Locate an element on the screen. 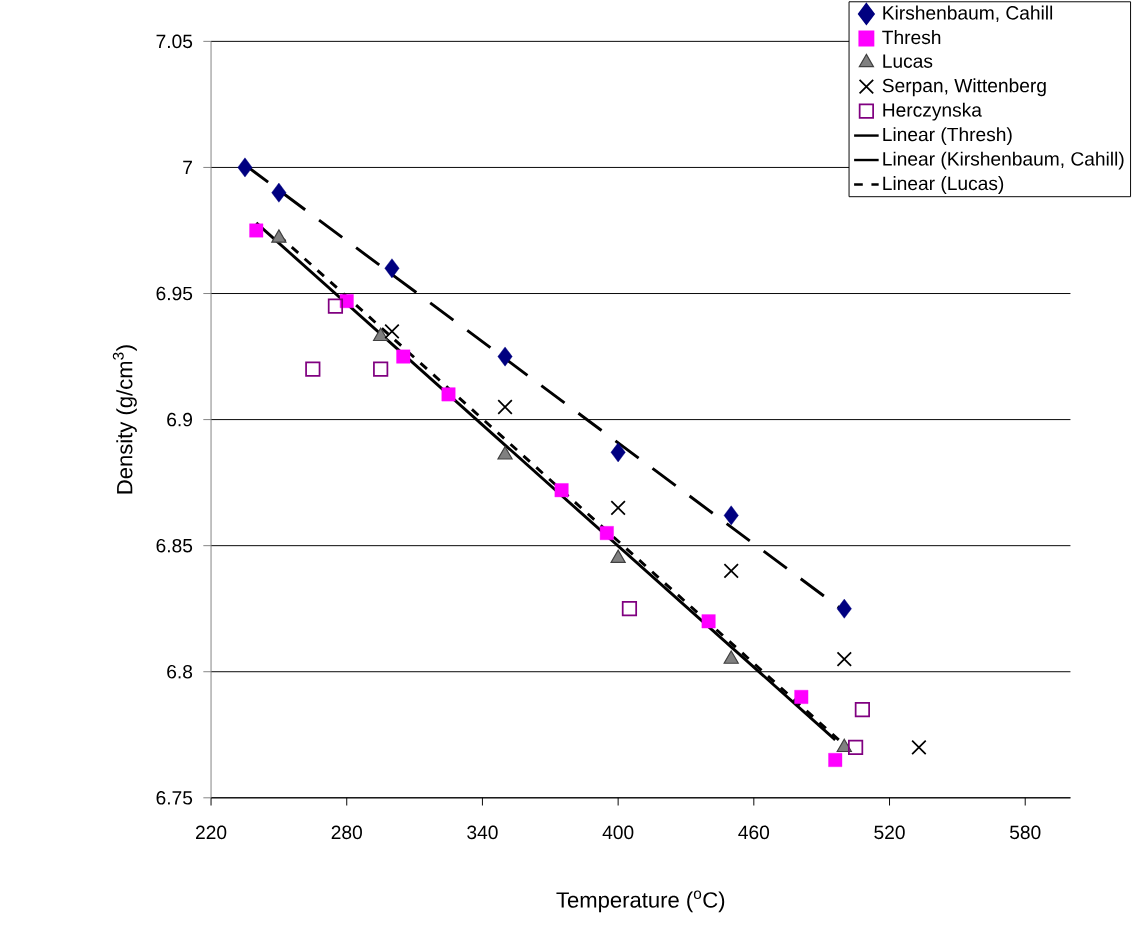  y-tick-label: 7 is located at coordinates (187, 167).